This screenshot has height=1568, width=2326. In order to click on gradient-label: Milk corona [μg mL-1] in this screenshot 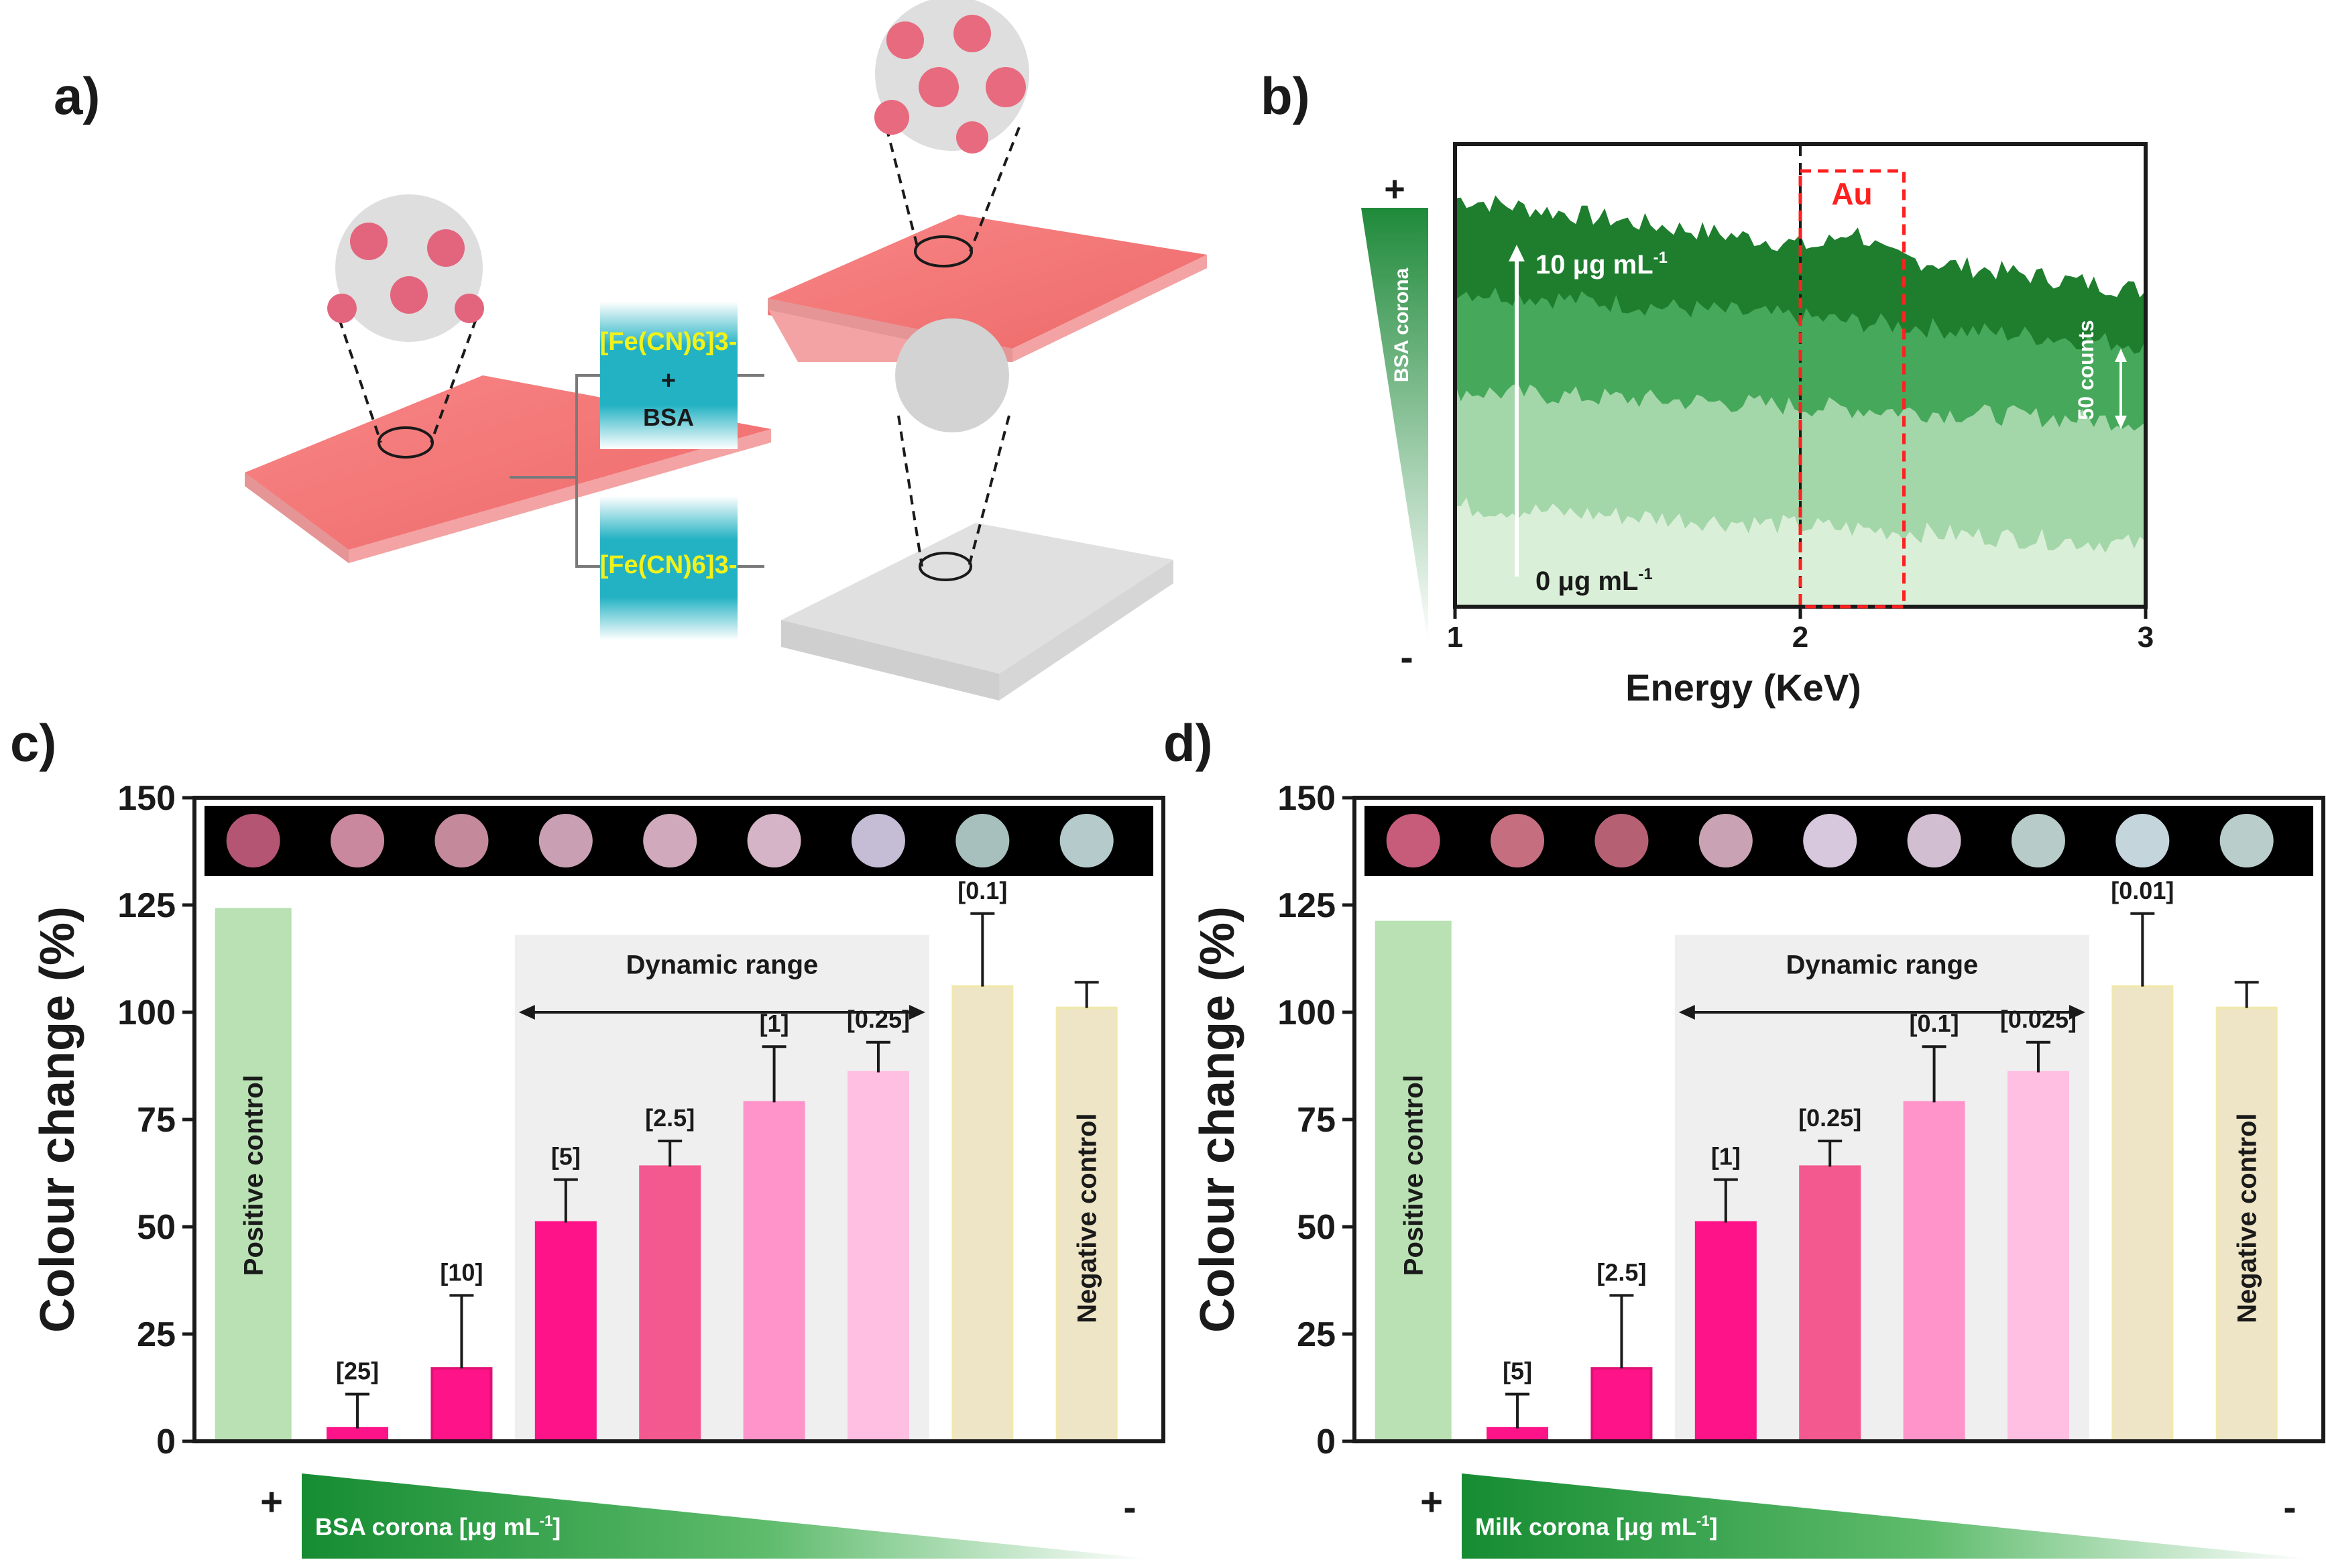, I will do `click(1596, 1527)`.